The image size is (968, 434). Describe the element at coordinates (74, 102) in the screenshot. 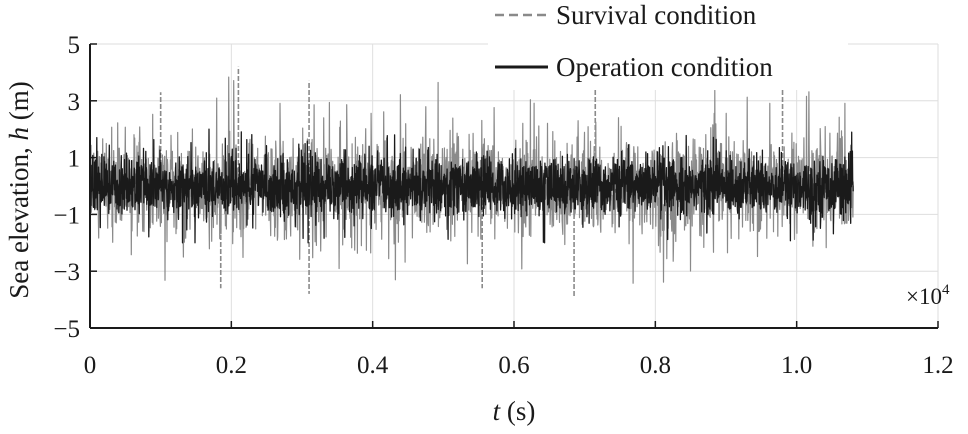

I see `y-tick-label: 3` at that location.